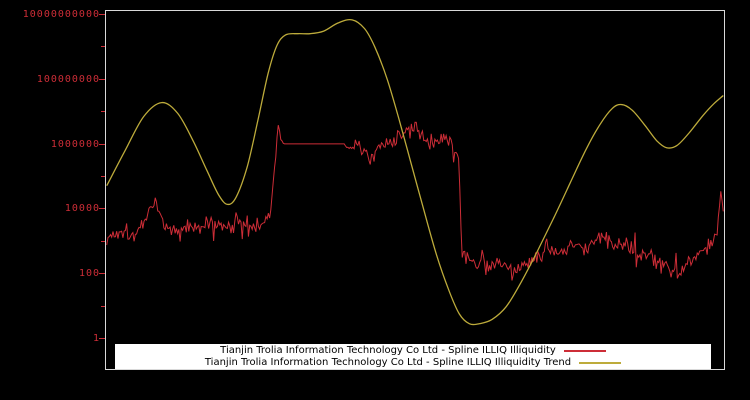 Image resolution: width=750 pixels, height=400 pixels. What do you see at coordinates (82, 209) in the screenshot?
I see `y-axis-tick-label: 10000` at bounding box center [82, 209].